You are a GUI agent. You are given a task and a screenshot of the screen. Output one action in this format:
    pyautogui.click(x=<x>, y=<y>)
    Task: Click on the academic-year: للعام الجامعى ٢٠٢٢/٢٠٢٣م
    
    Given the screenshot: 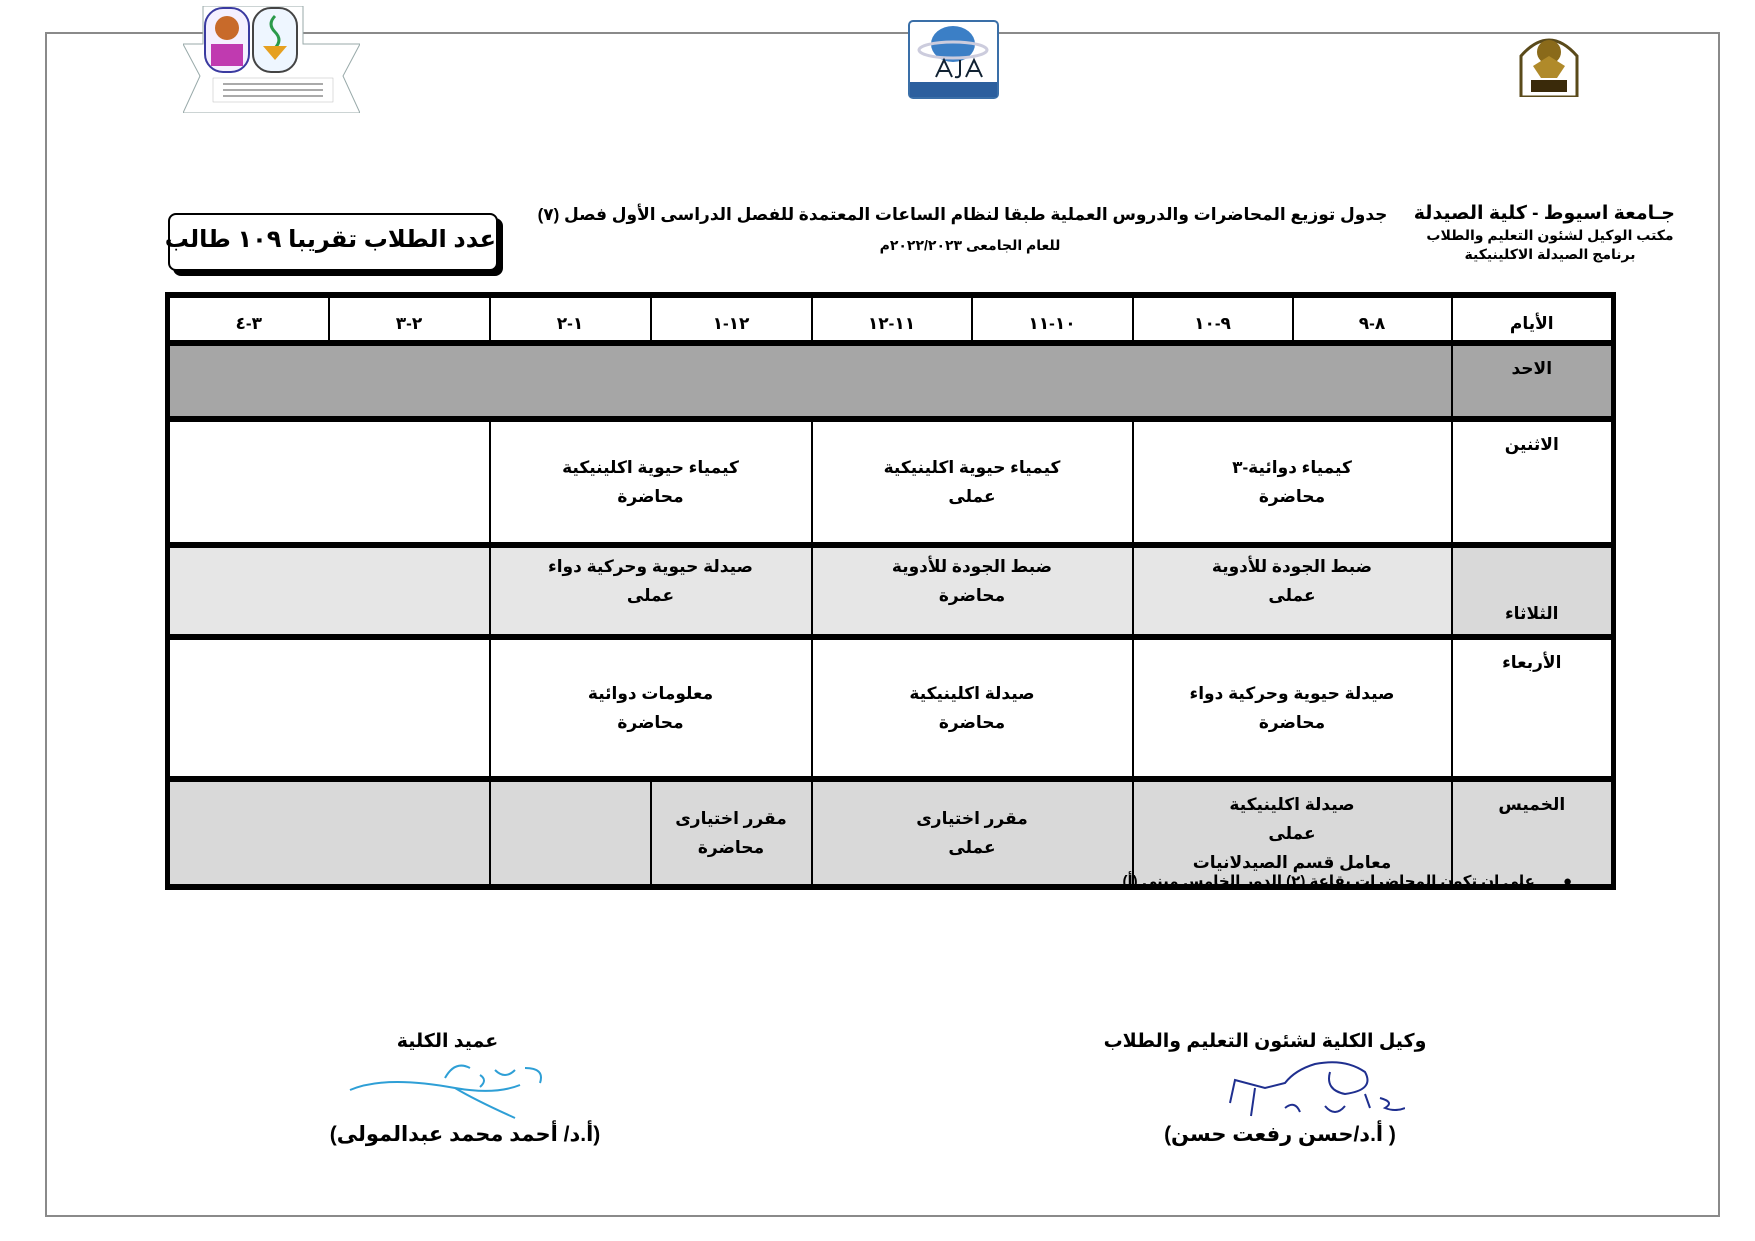 What is the action you would take?
    pyautogui.click(x=970, y=245)
    